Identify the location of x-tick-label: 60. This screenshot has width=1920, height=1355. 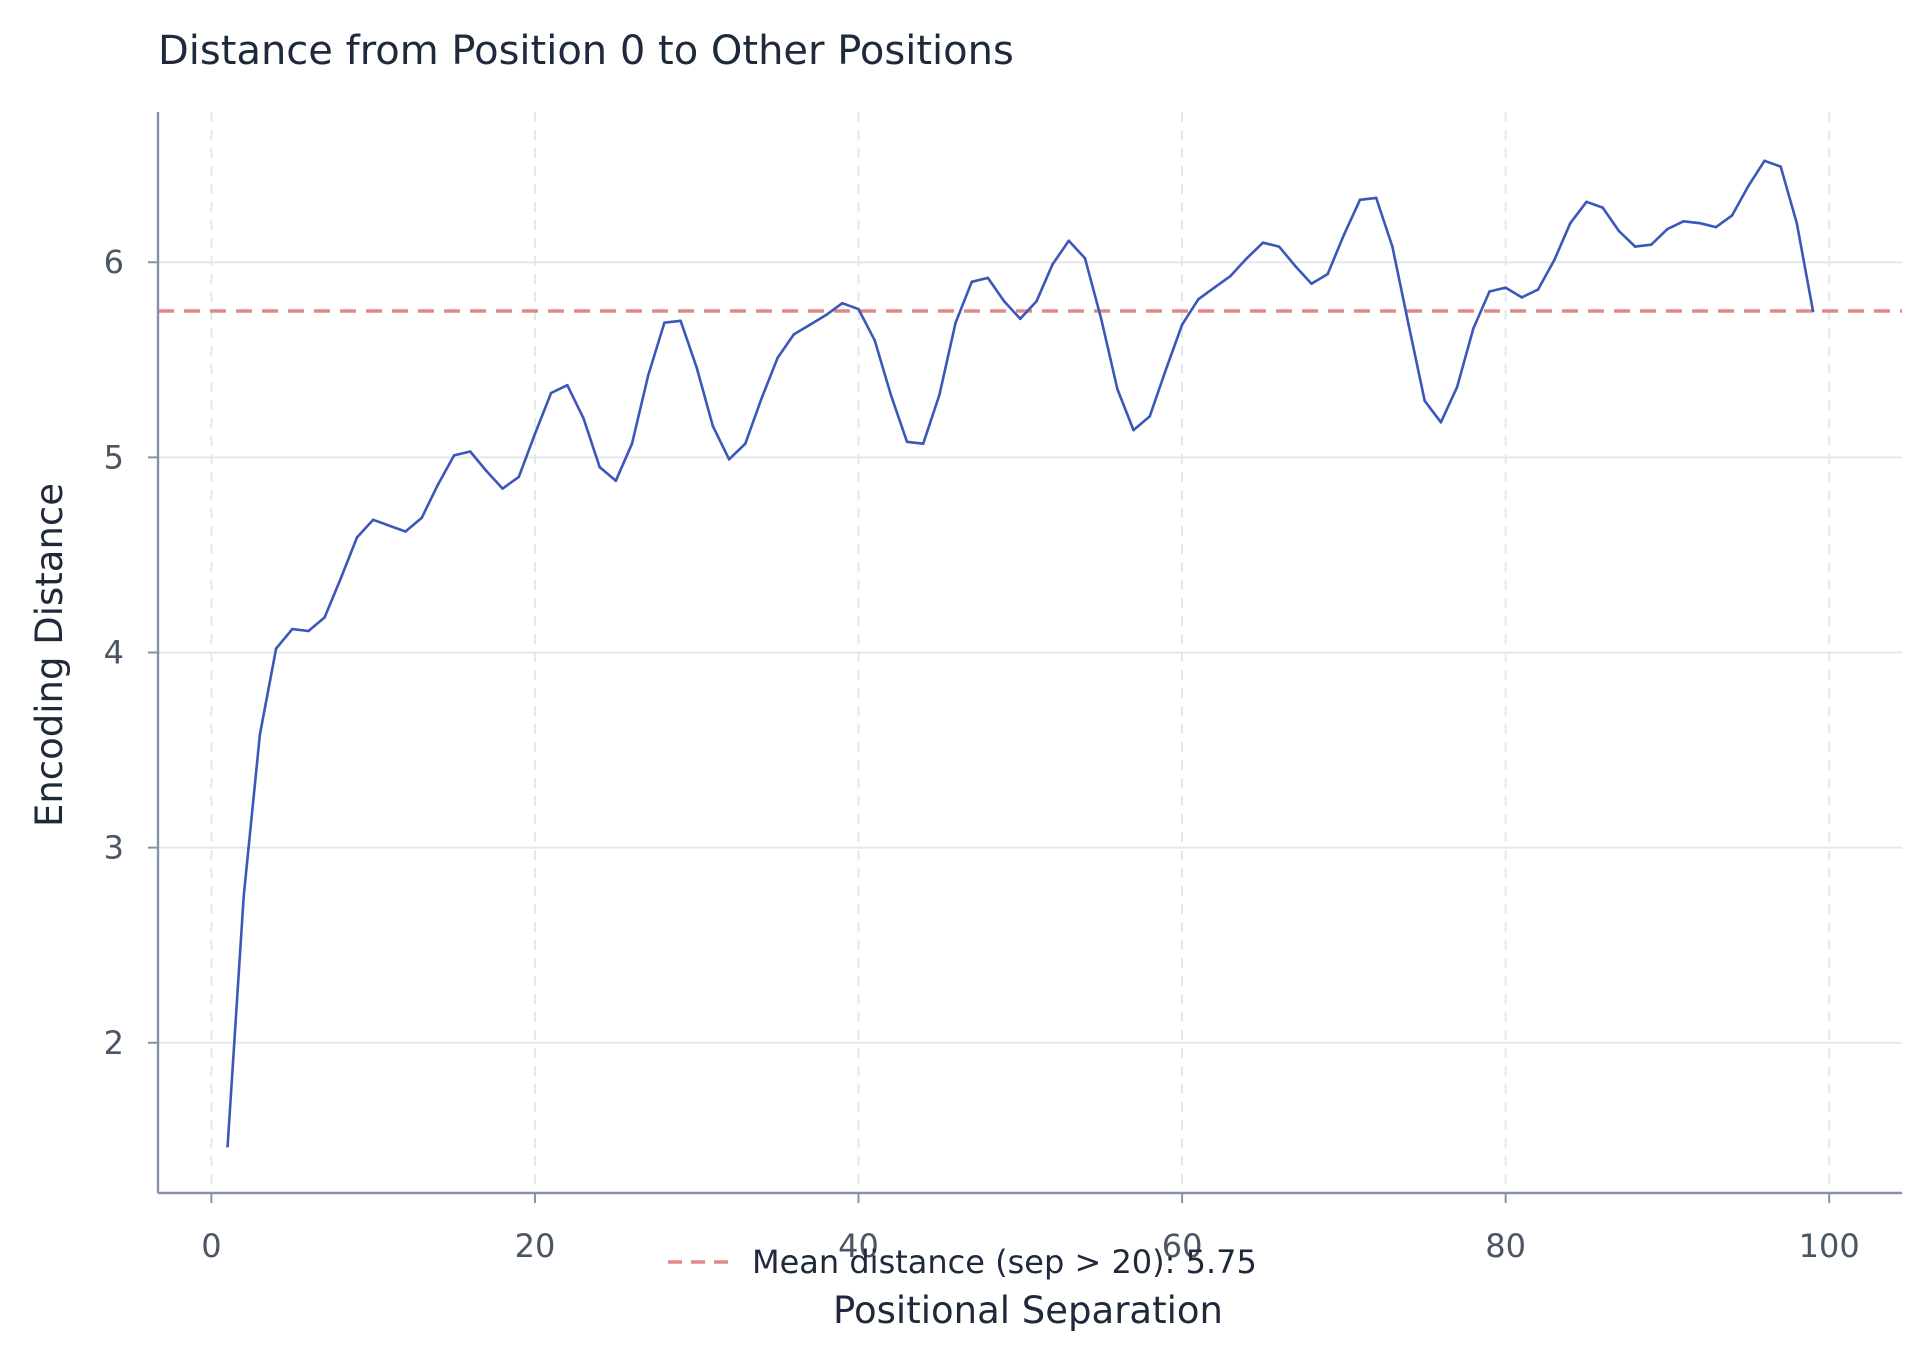
(1182, 1246).